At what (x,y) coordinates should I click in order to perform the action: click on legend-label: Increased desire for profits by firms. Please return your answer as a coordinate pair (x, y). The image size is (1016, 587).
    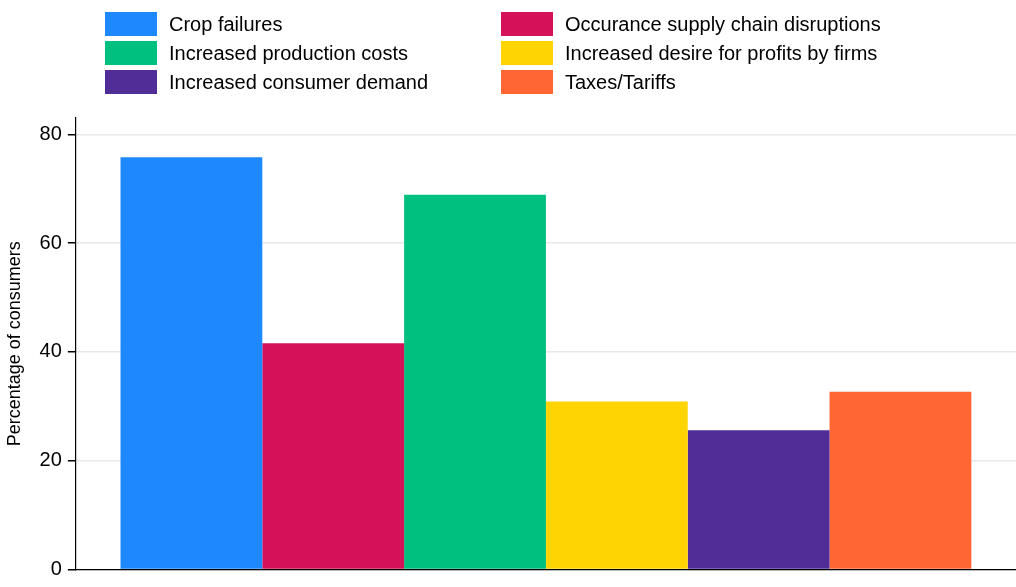
    Looking at the image, I should click on (721, 53).